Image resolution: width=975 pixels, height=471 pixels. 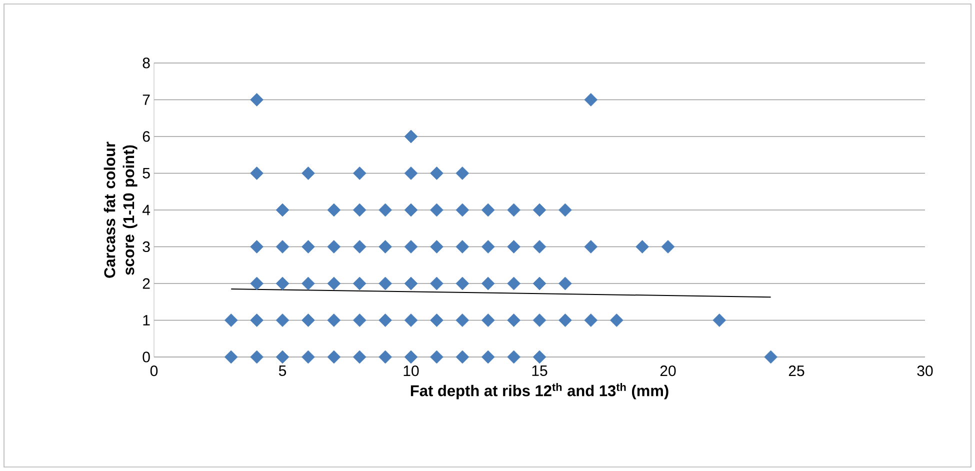 What do you see at coordinates (154, 371) in the screenshot?
I see `x-tick-label: 0` at bounding box center [154, 371].